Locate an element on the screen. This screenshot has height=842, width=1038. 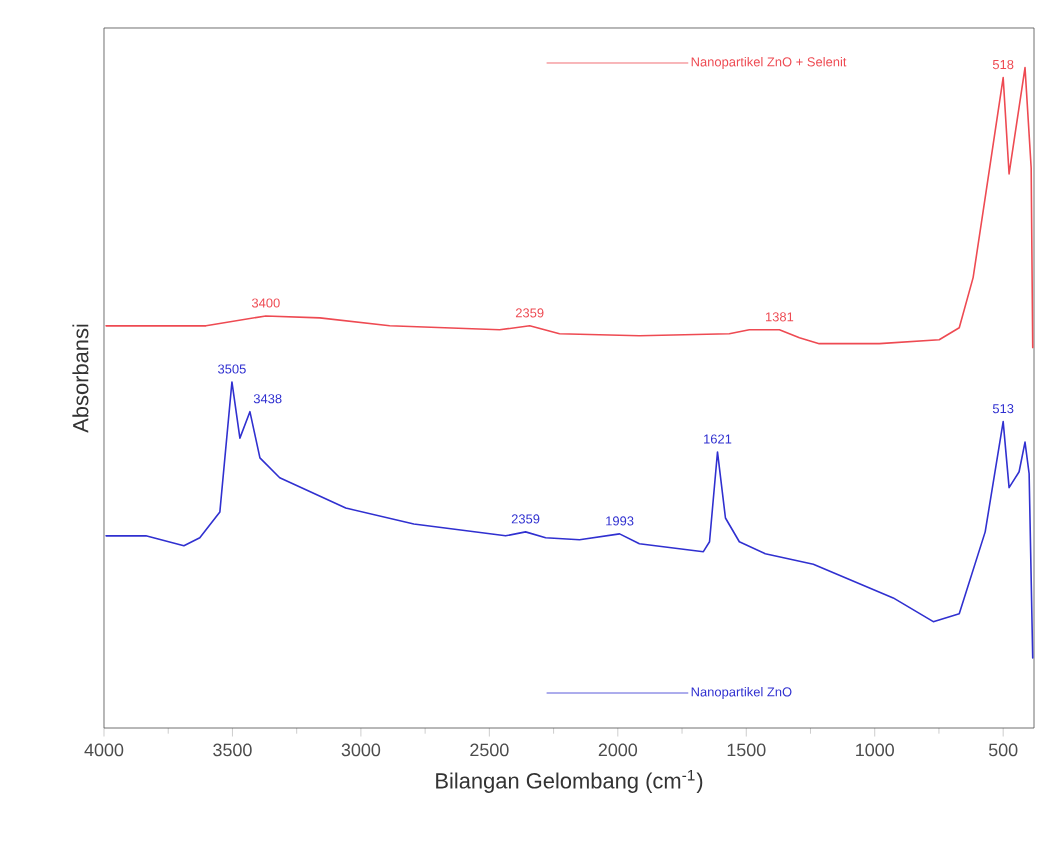
x-tick-label: 4000 is located at coordinates (104, 750).